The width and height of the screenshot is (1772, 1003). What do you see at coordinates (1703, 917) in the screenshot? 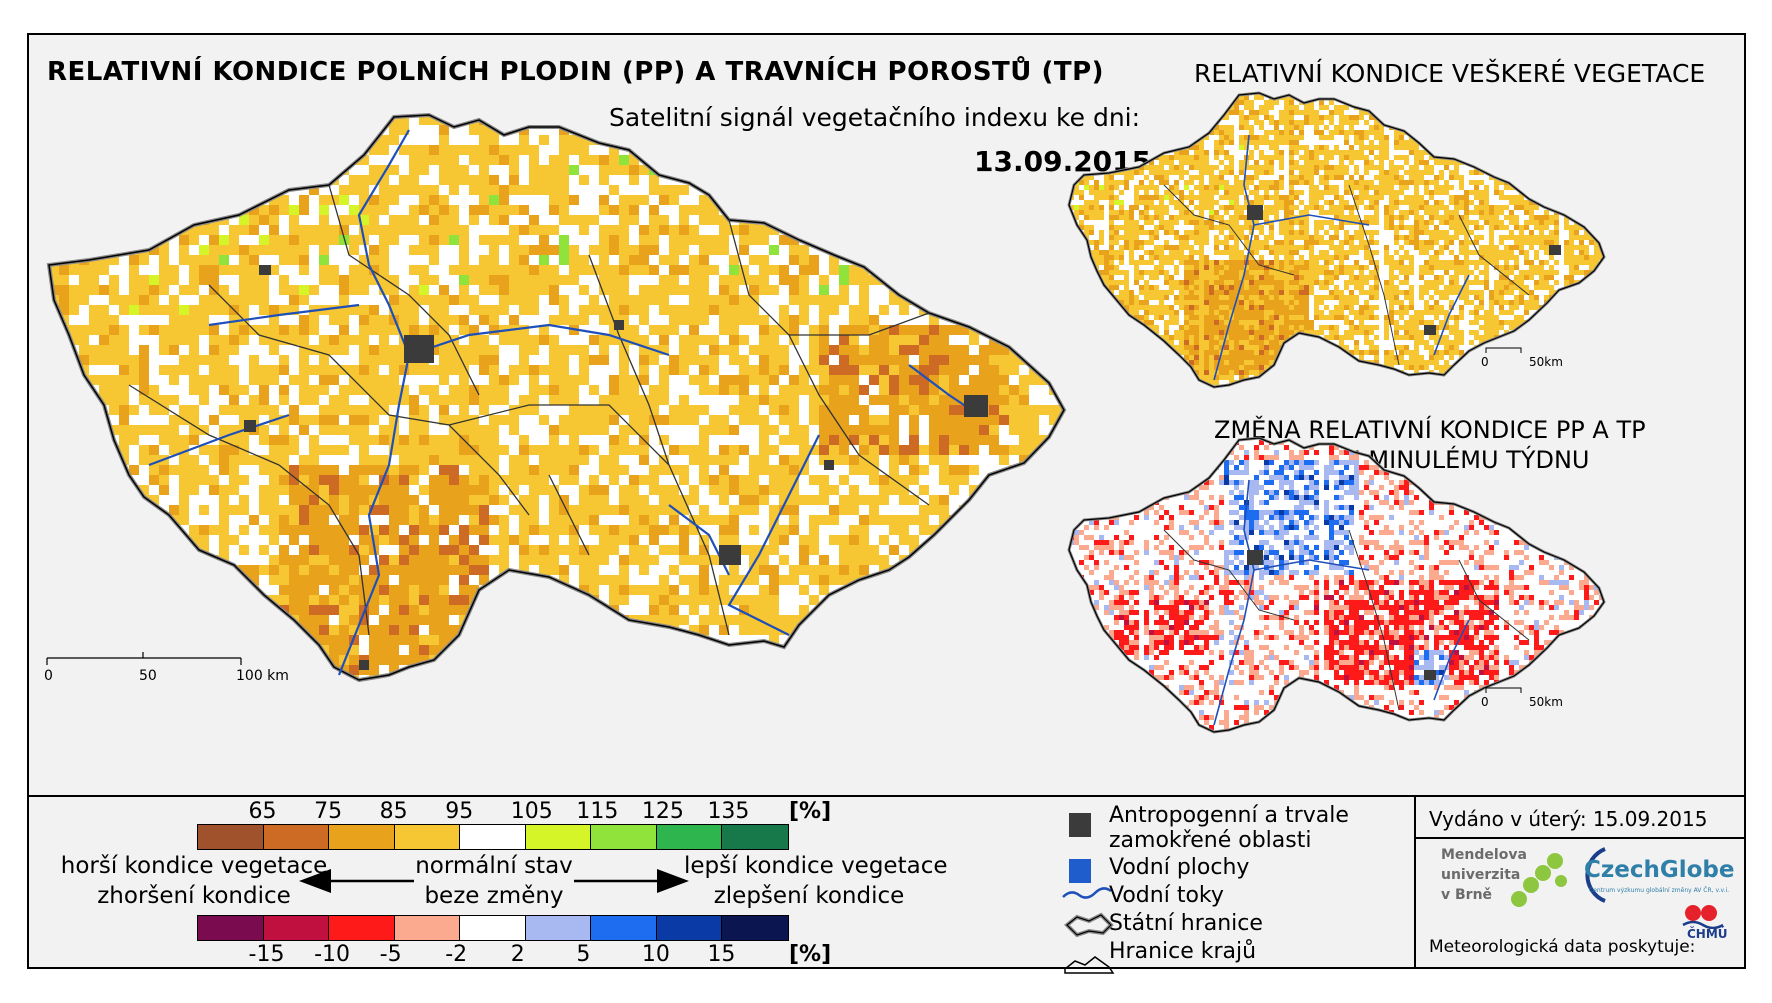
I see `chmu-logo-icon` at bounding box center [1703, 917].